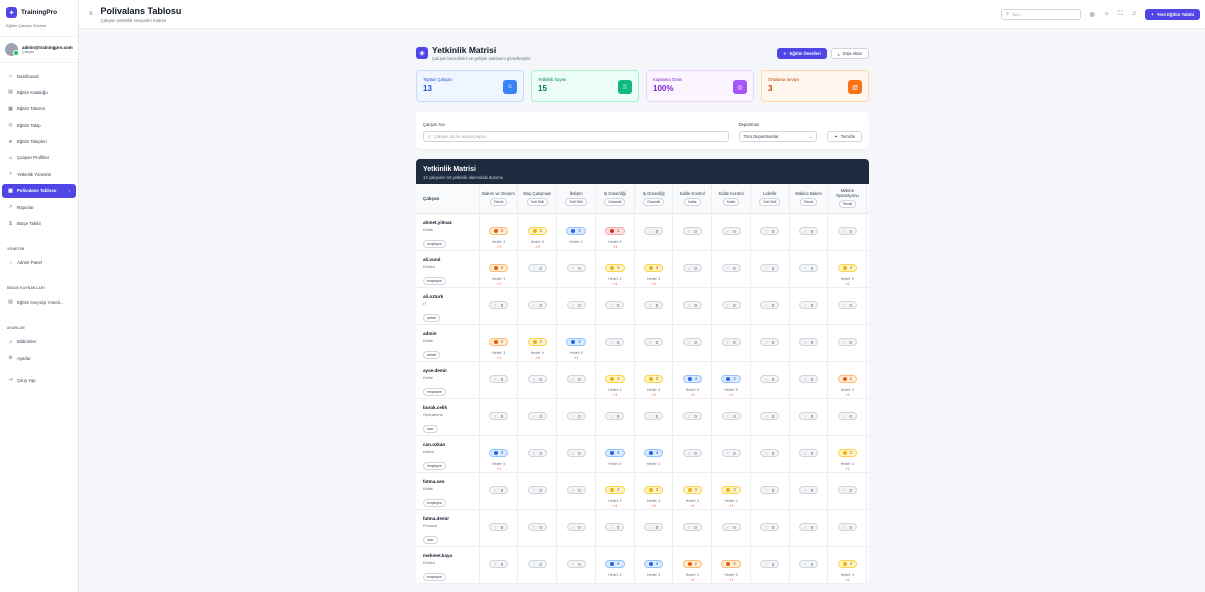 The height and width of the screenshot is (592, 1205). Describe the element at coordinates (1106, 14) in the screenshot. I see `theme-icon: ☼` at that location.